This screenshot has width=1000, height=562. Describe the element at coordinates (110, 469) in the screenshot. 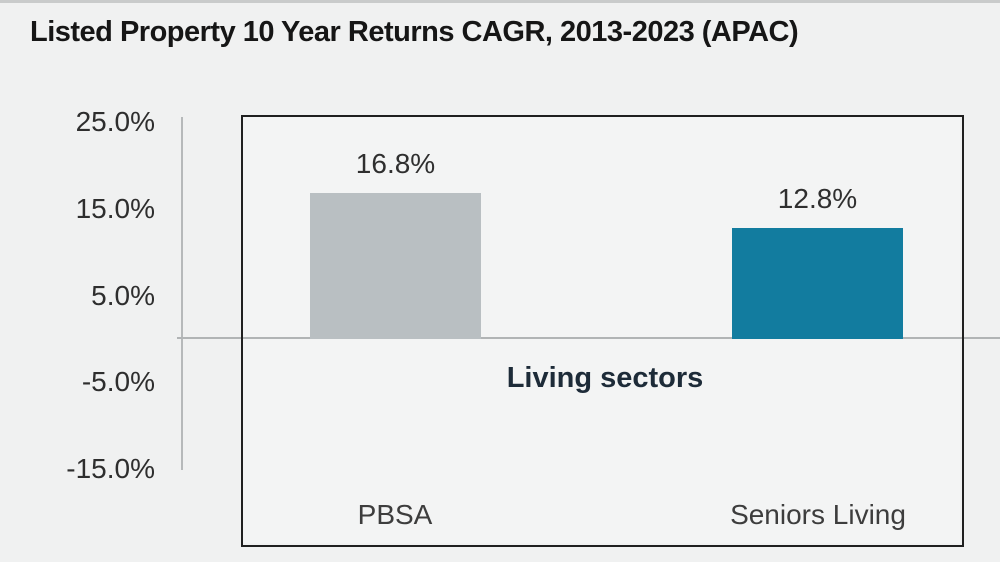

I see `y-axis-tick-neg15: -15.0%` at that location.